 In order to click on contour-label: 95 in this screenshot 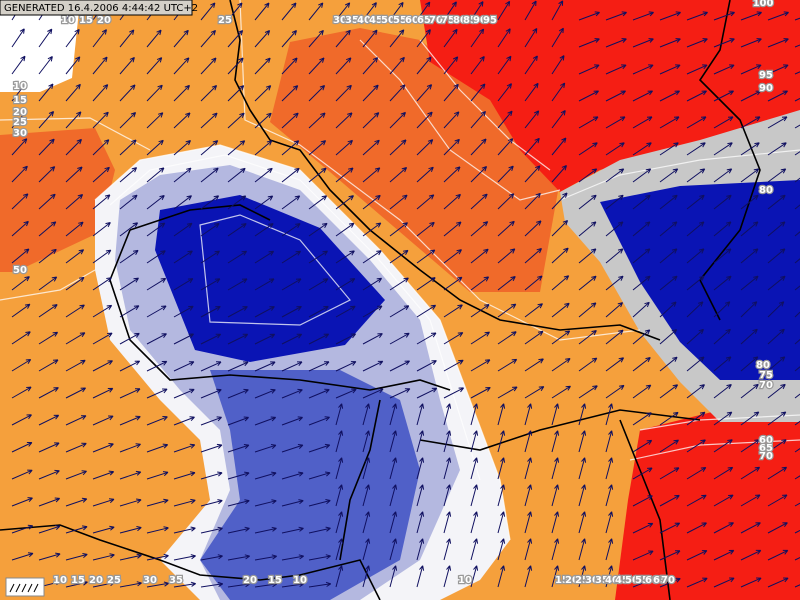, I will do `click(490, 20)`.